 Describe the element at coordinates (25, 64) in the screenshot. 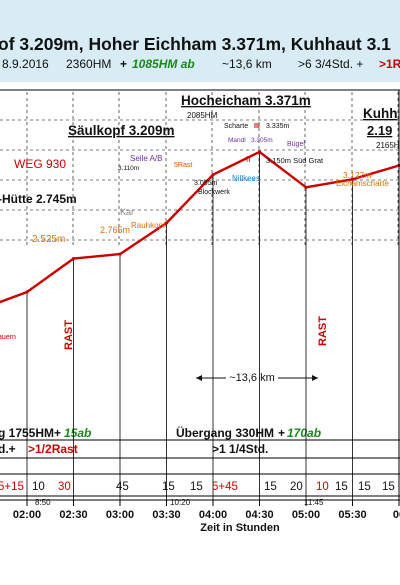

I see `header-date: 8.9.2016` at that location.